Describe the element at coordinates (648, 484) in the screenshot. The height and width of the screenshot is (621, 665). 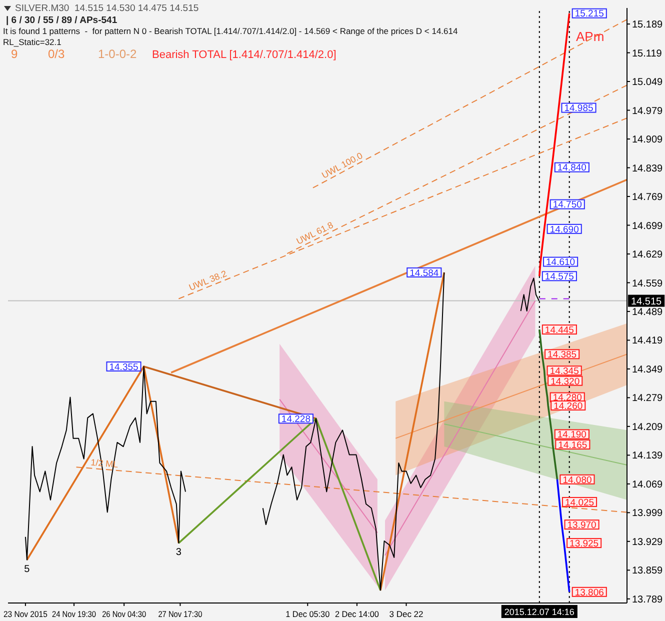
I see `y-tick-label: 14.069` at that location.